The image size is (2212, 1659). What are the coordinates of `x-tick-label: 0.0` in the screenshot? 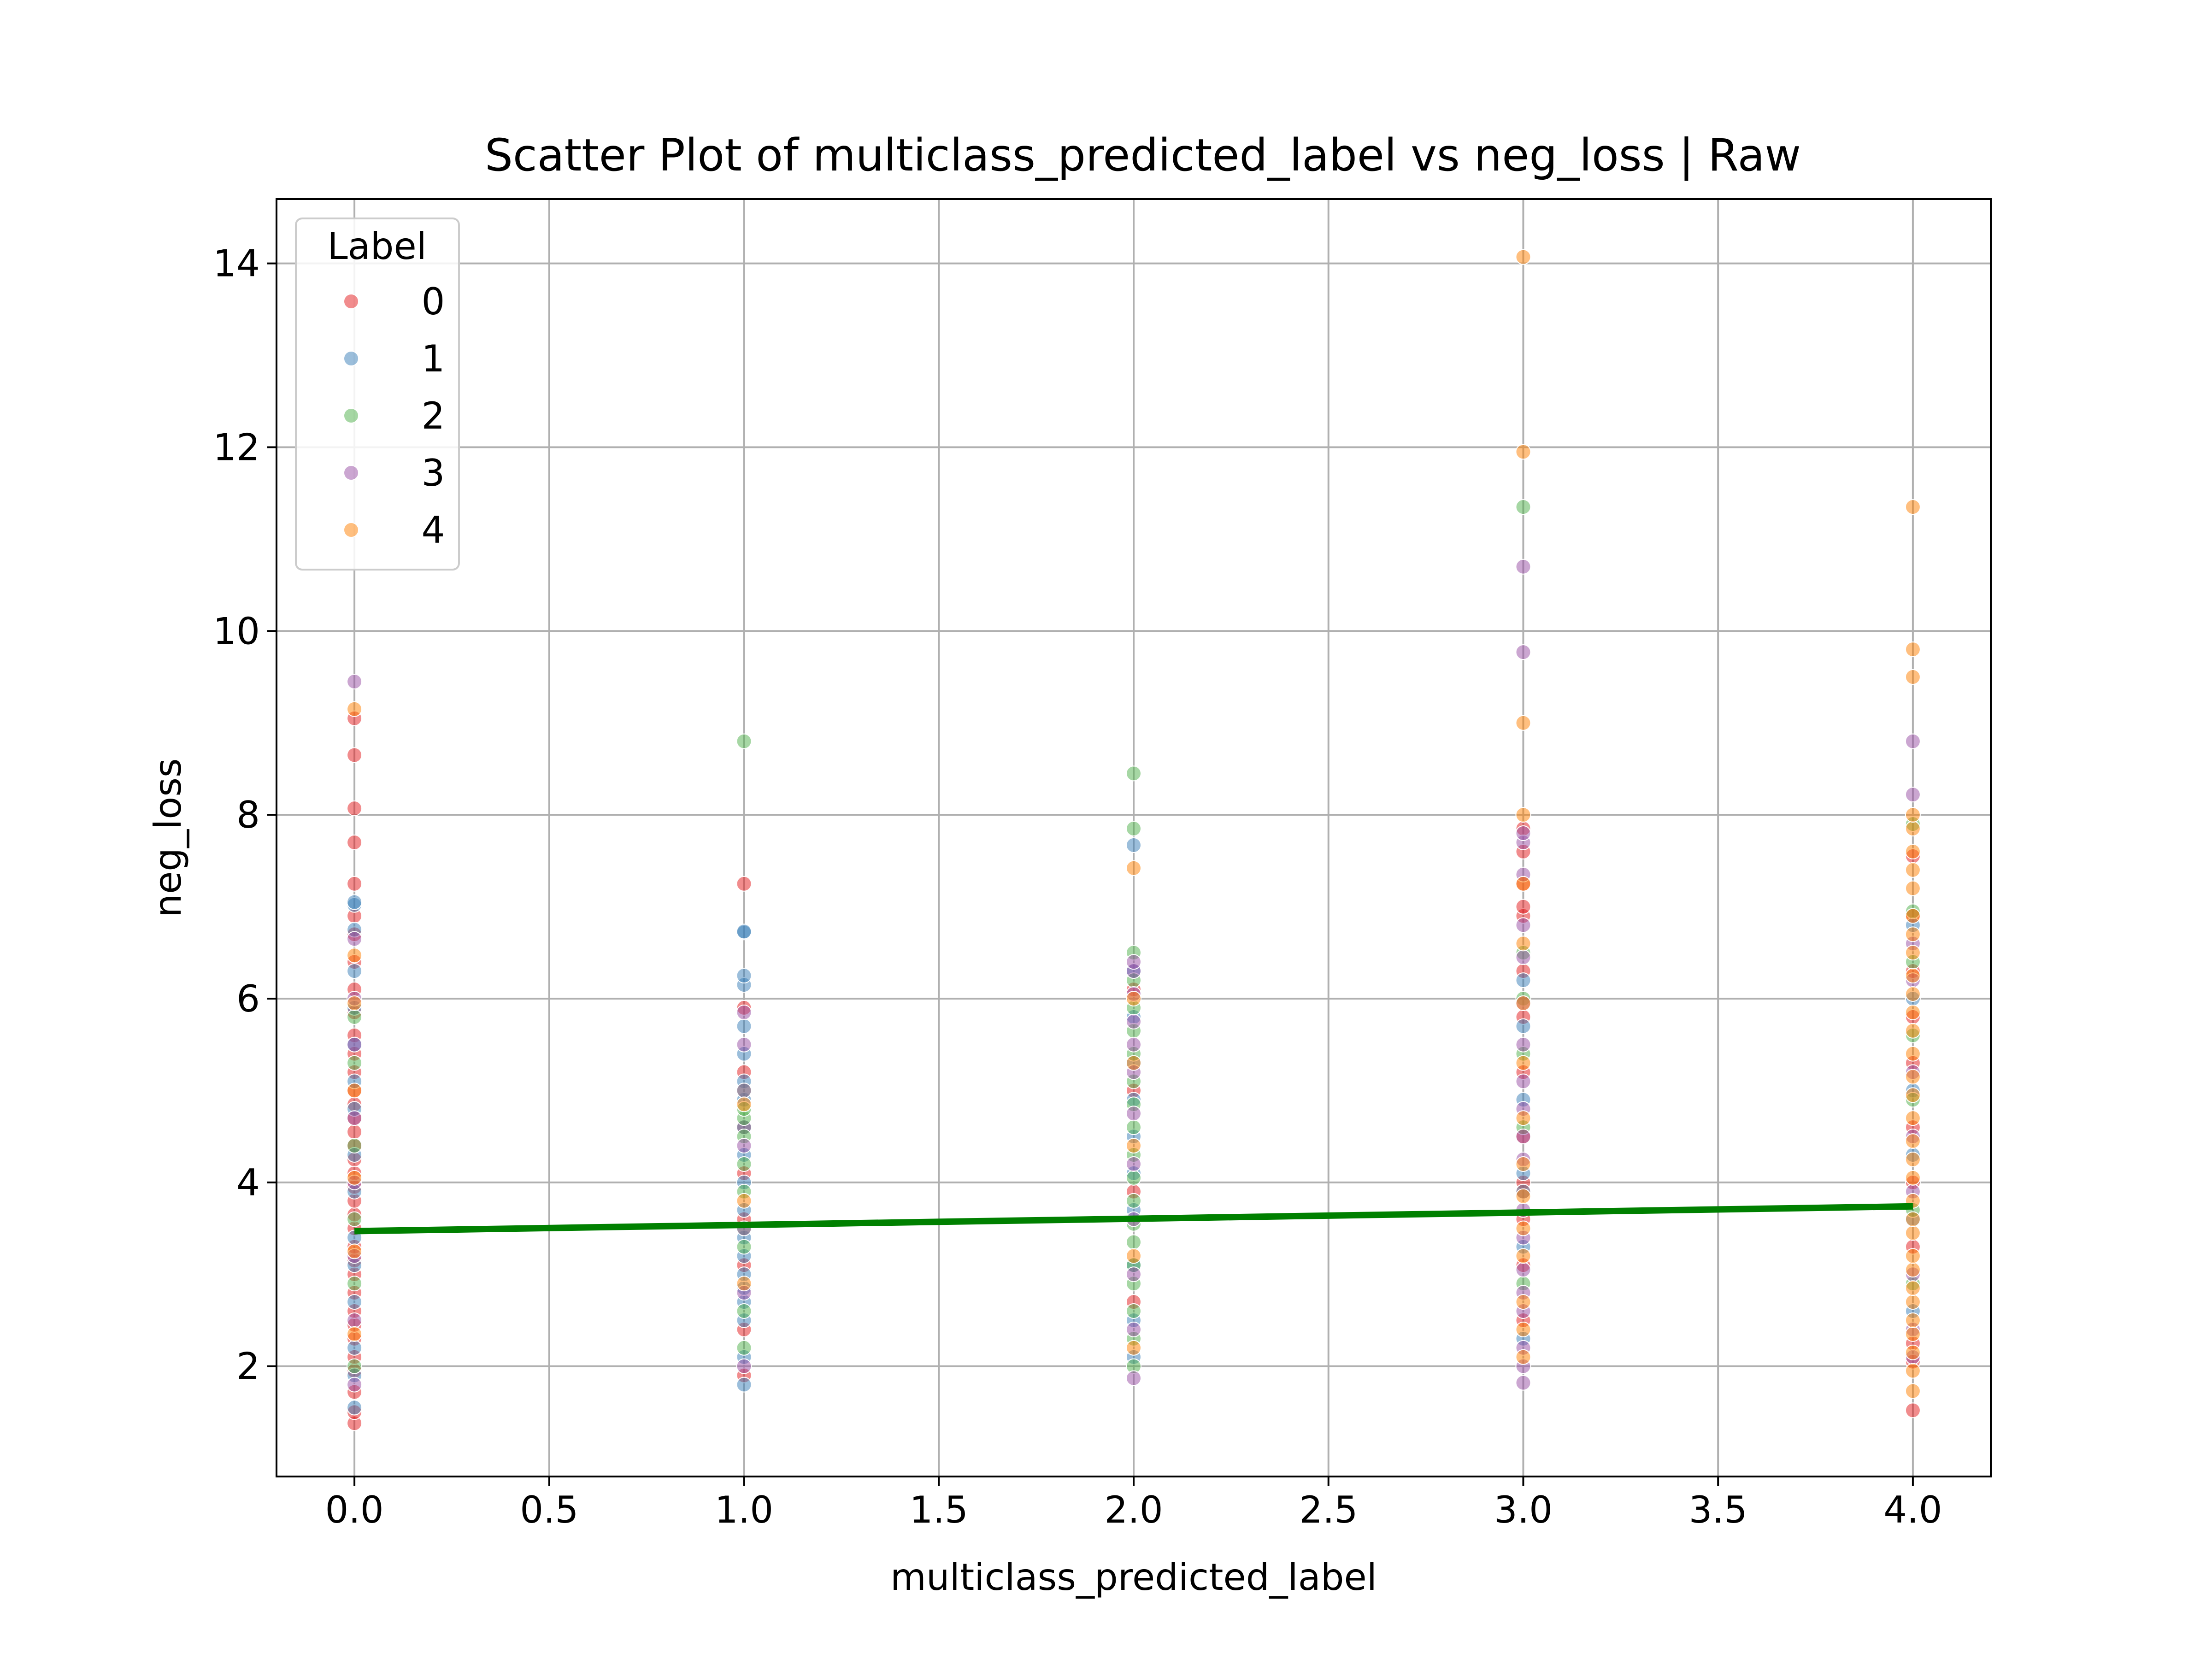 It's located at (354, 1509).